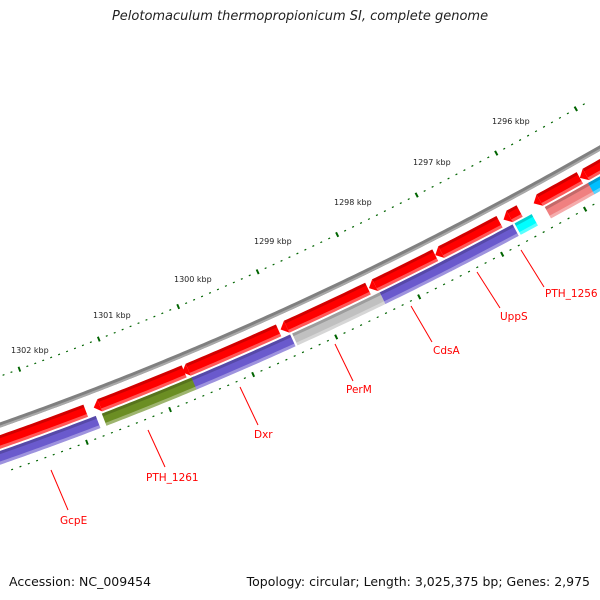 The height and width of the screenshot is (600, 600). Describe the element at coordinates (30, 350) in the screenshot. I see `scale-label: 1302 kbp` at that location.